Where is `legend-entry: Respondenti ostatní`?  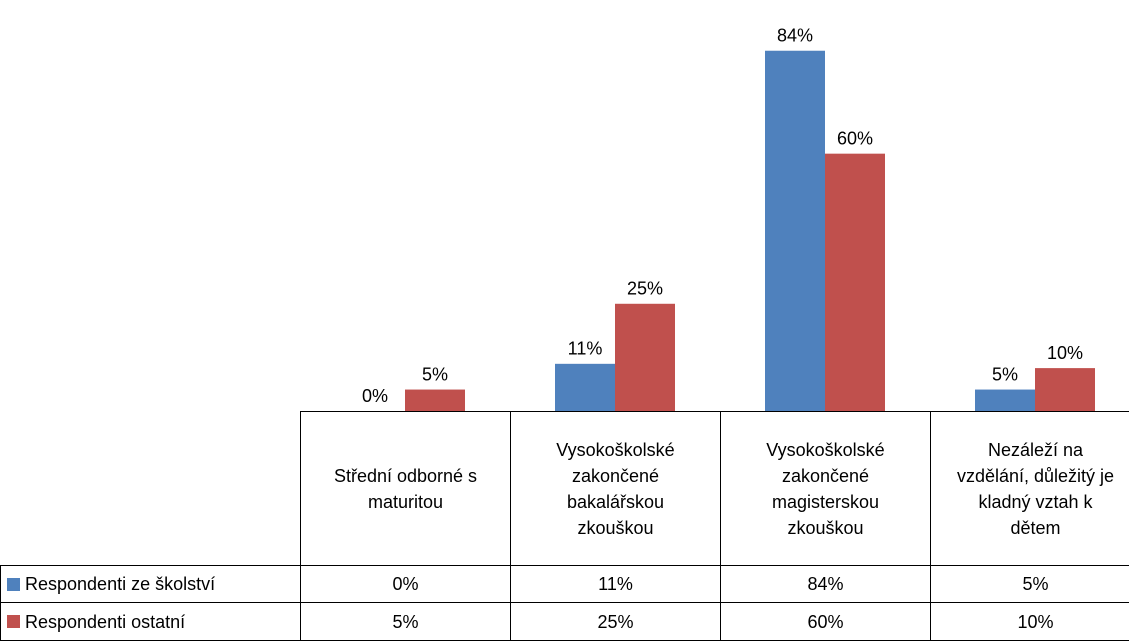
legend-entry: Respondenti ostatní is located at coordinates (150, 621).